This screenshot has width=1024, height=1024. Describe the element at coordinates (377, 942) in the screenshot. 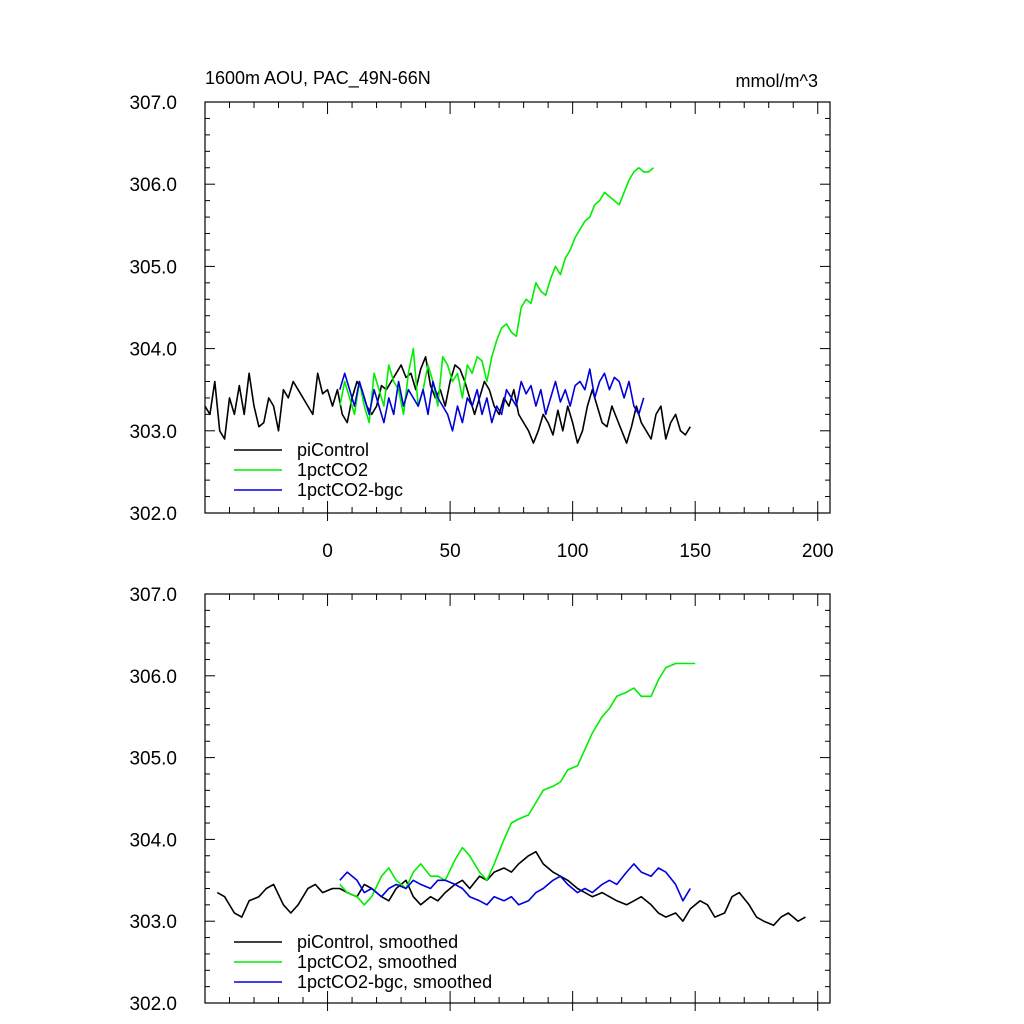

I see `legend-label-0: piControl, smoothed` at that location.